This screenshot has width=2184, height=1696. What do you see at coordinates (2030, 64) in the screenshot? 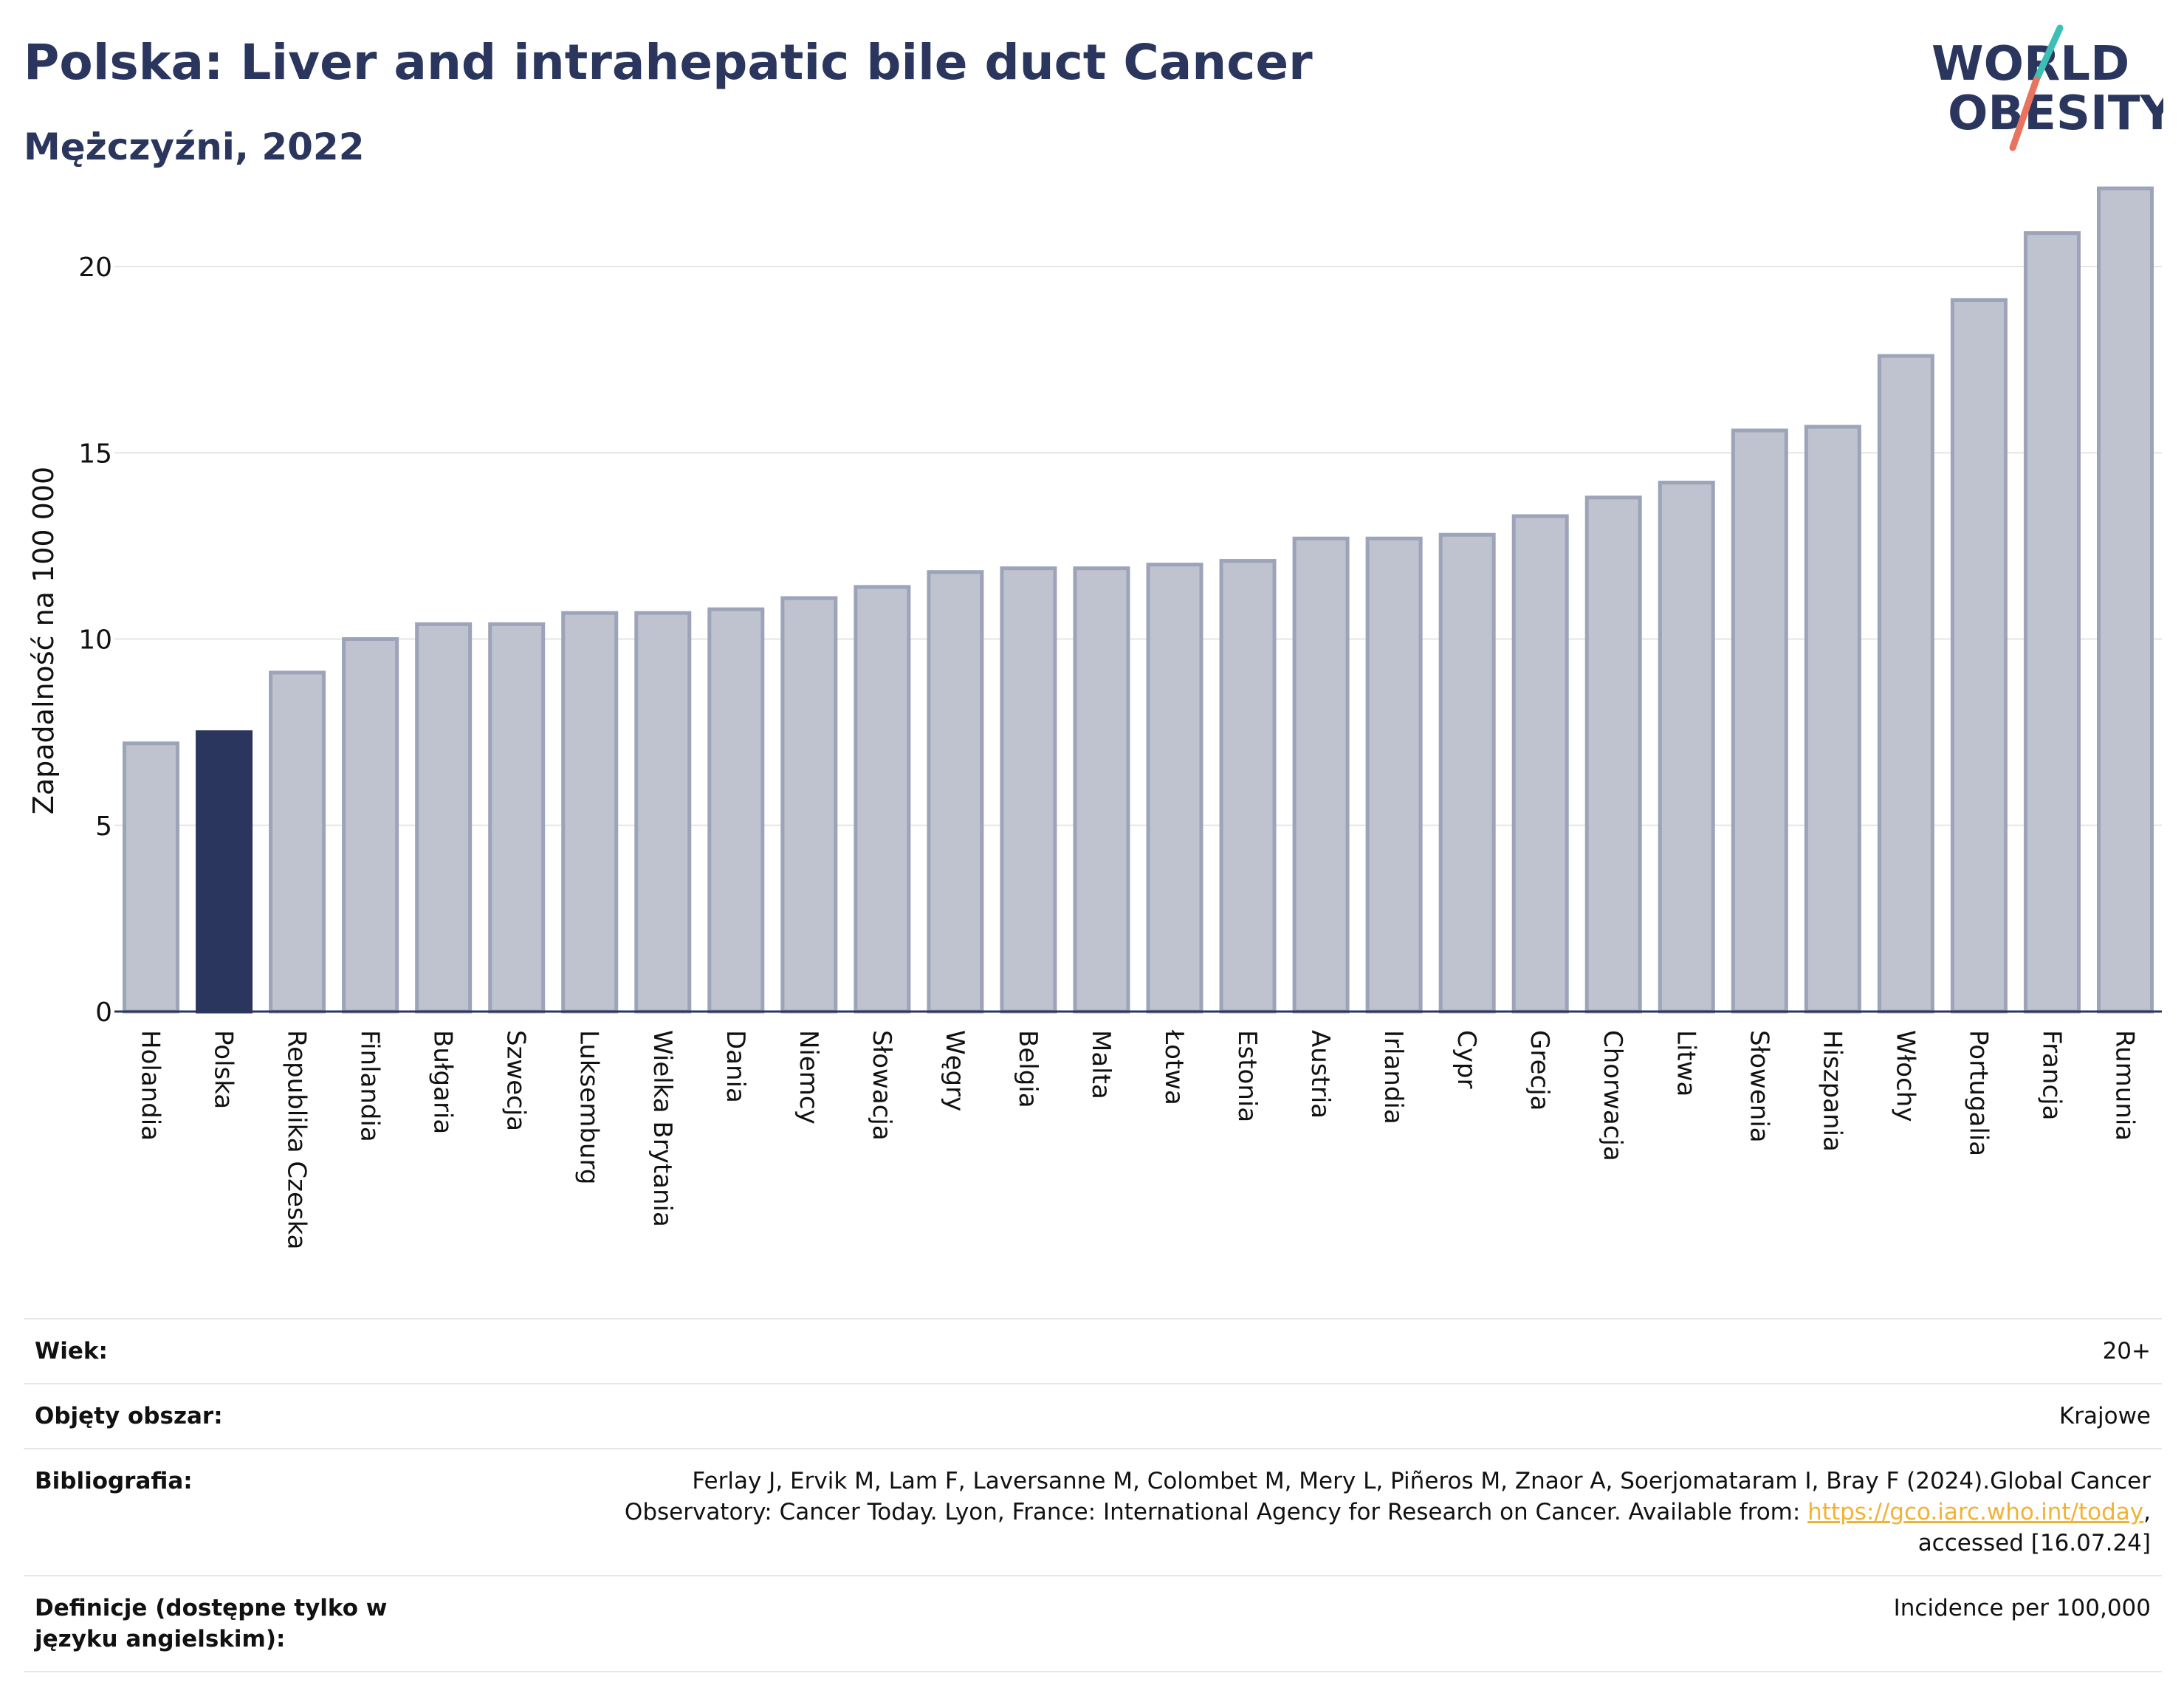
I see `logo-line1: WORLD` at bounding box center [2030, 64].